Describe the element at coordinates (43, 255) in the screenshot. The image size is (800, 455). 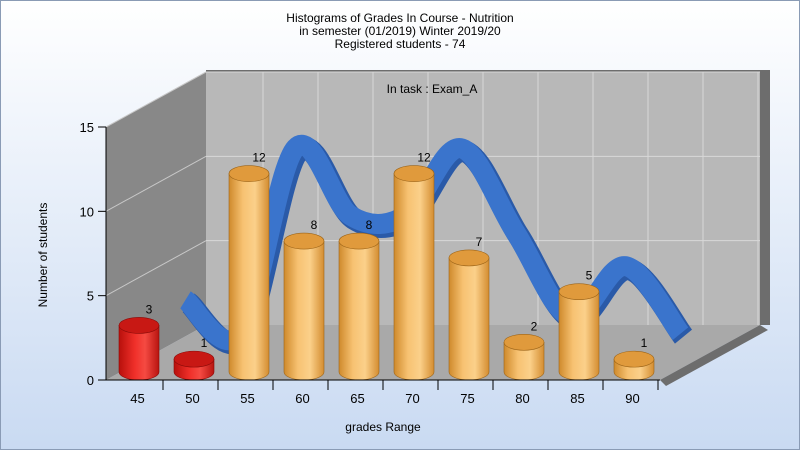
I see `y-axis-title: Number of students` at that location.